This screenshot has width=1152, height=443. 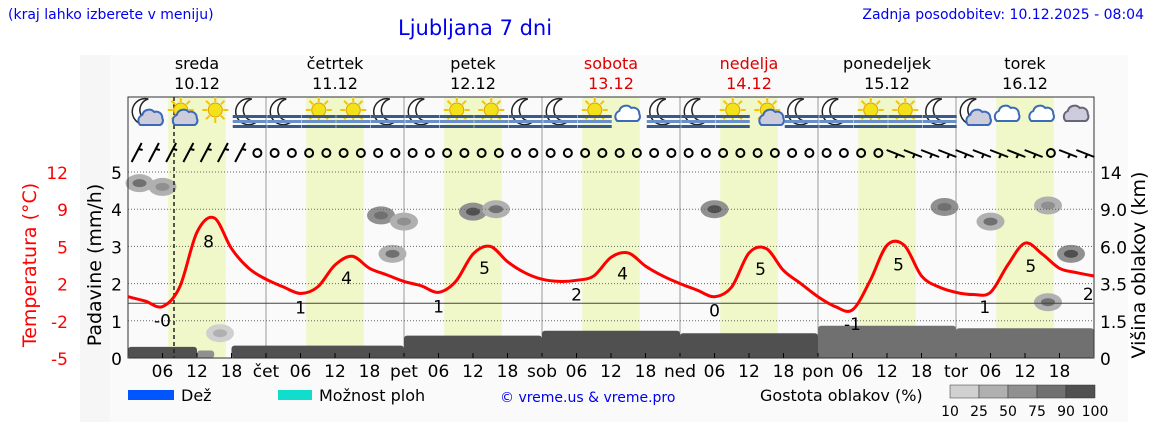 I want to click on day-name: torek, so click(x=1025, y=63).